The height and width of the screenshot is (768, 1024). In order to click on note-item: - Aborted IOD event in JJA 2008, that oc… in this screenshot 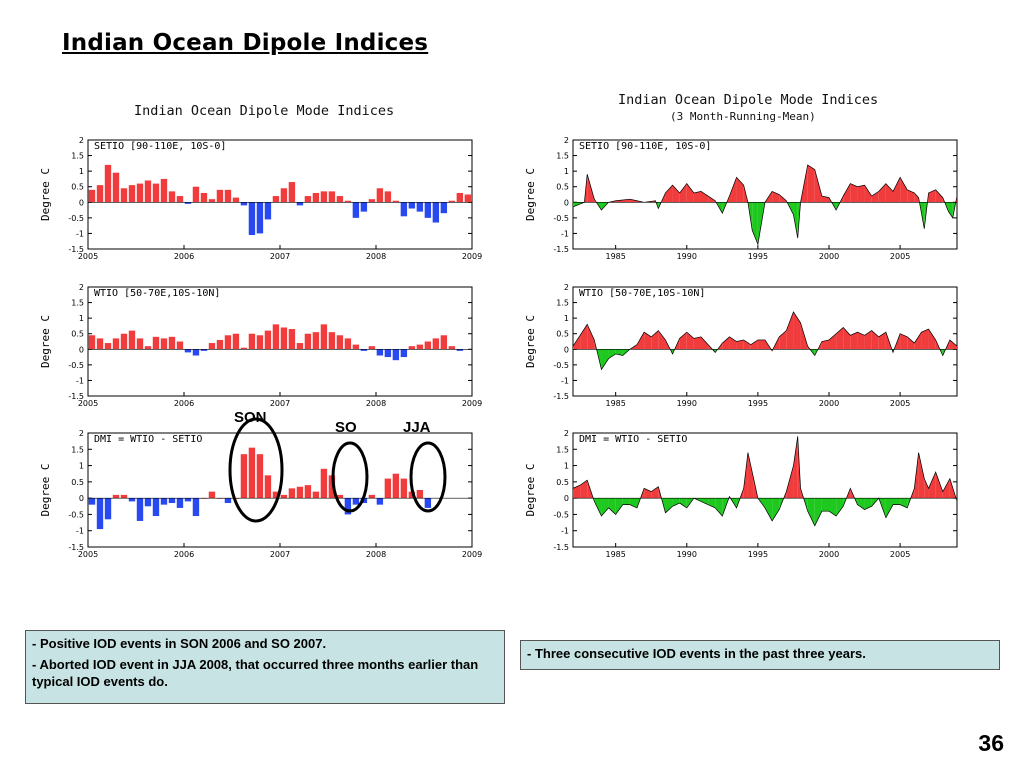, I will do `click(265, 673)`.